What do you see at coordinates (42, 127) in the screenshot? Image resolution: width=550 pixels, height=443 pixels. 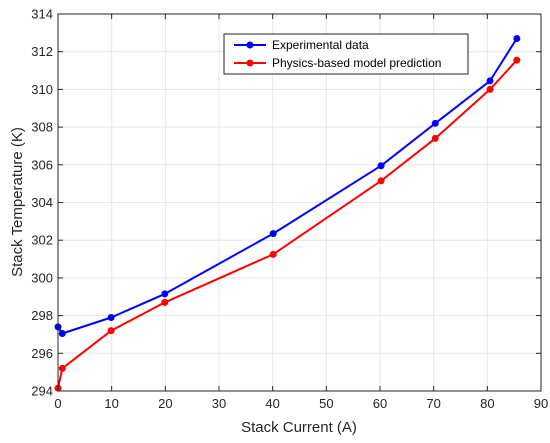 I see `y-tick-label: 308` at bounding box center [42, 127].